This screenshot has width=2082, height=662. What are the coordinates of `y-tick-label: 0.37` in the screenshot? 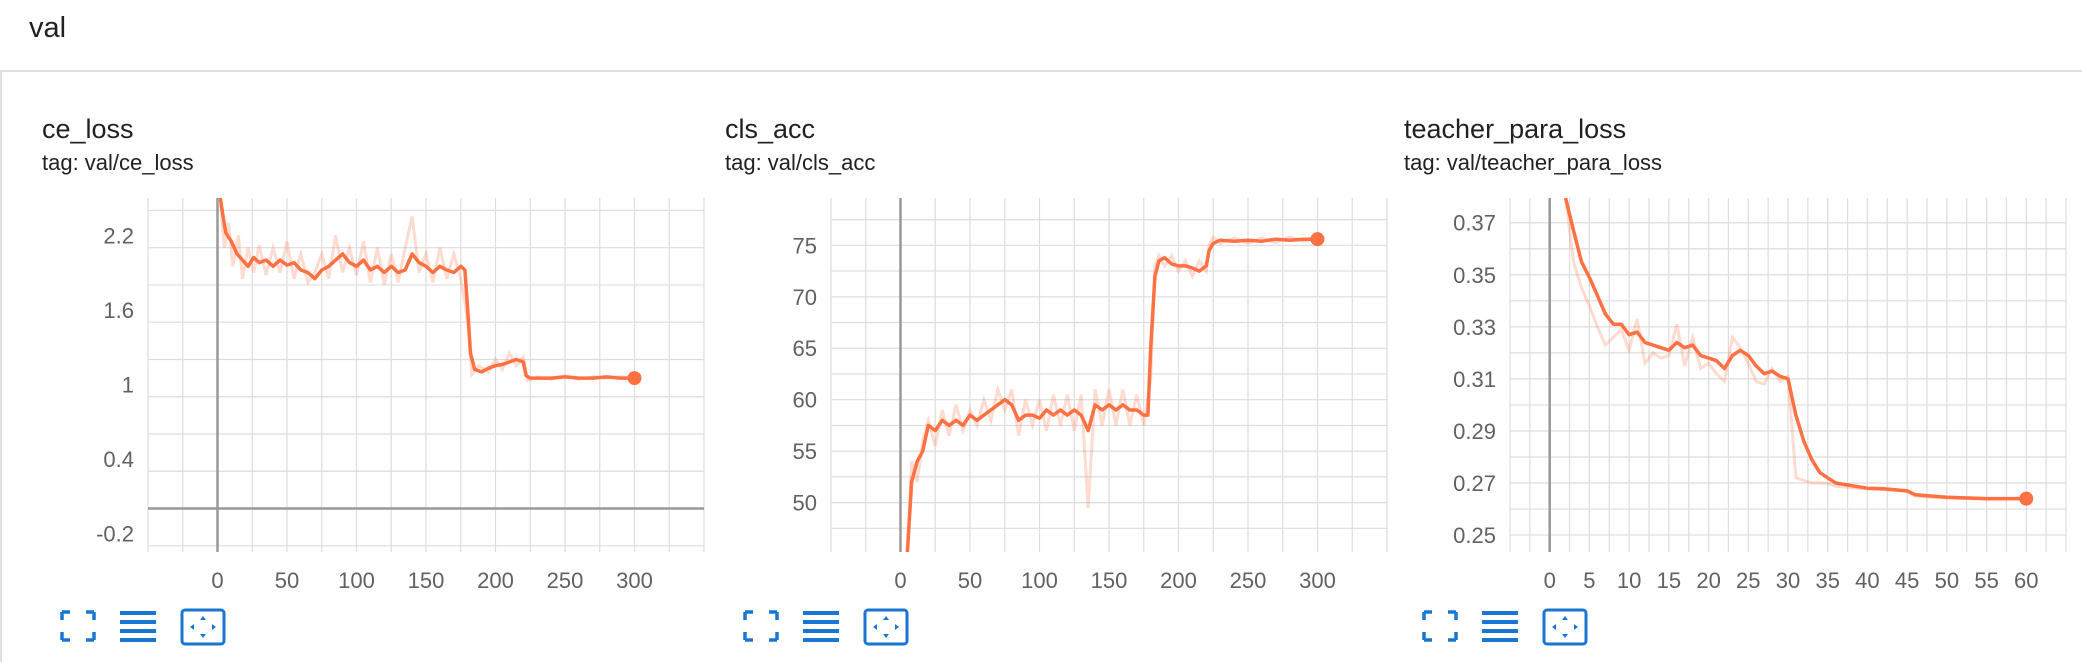 It's located at (1474, 223).